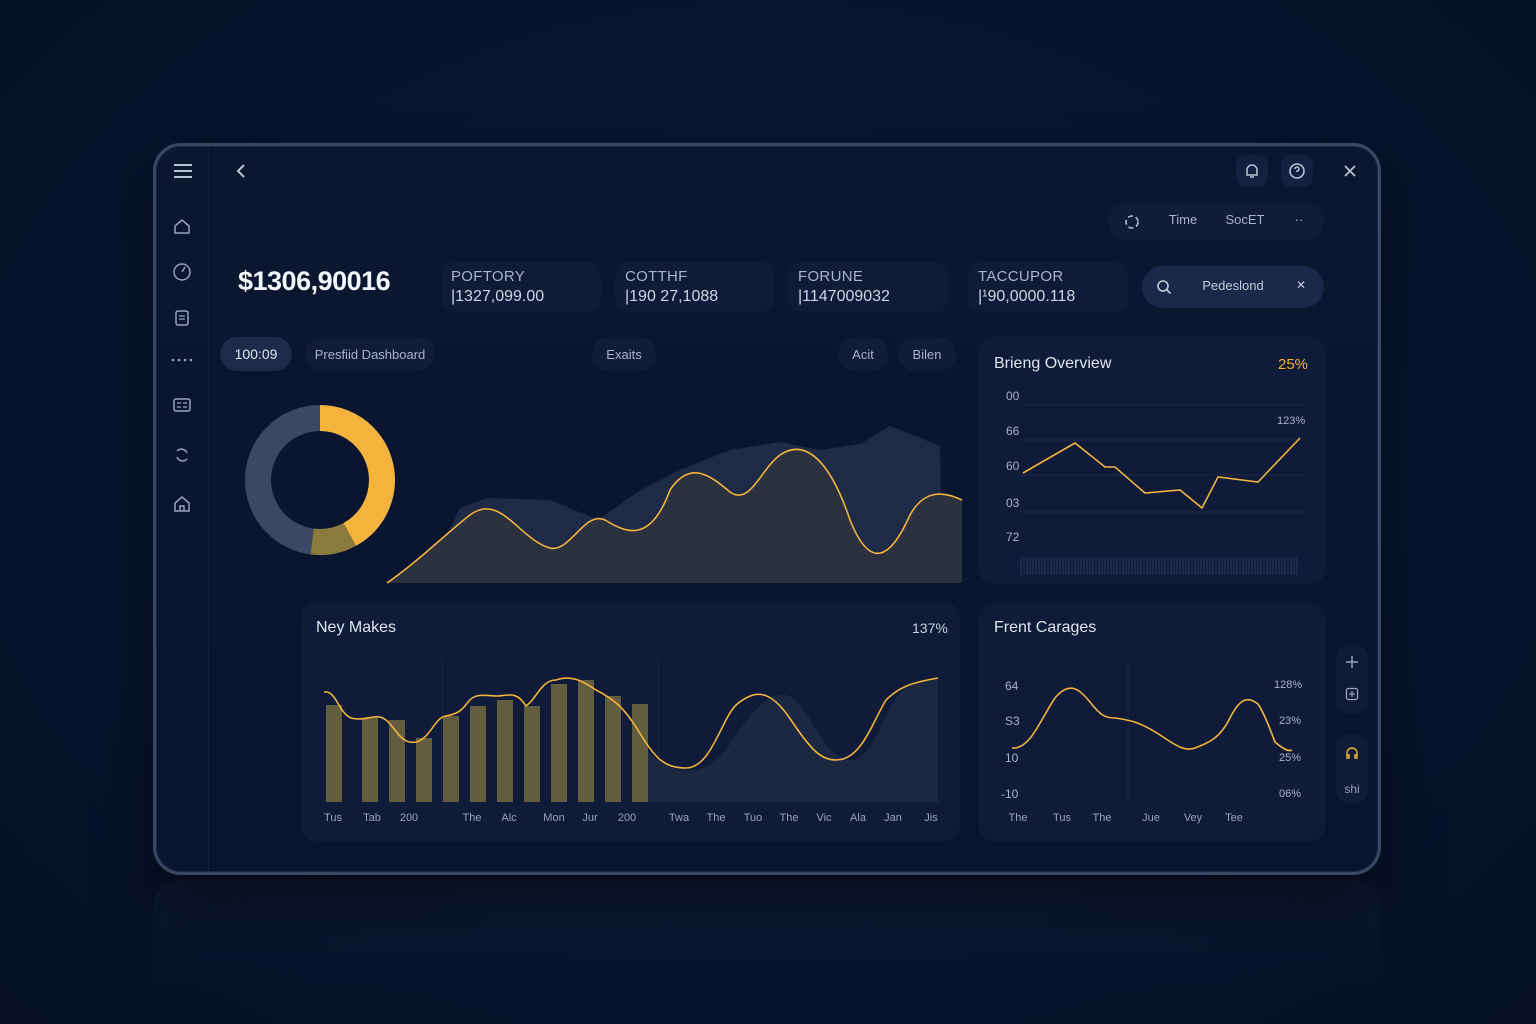 The width and height of the screenshot is (1536, 1024). What do you see at coordinates (1252, 171) in the screenshot?
I see `bell-icon` at bounding box center [1252, 171].